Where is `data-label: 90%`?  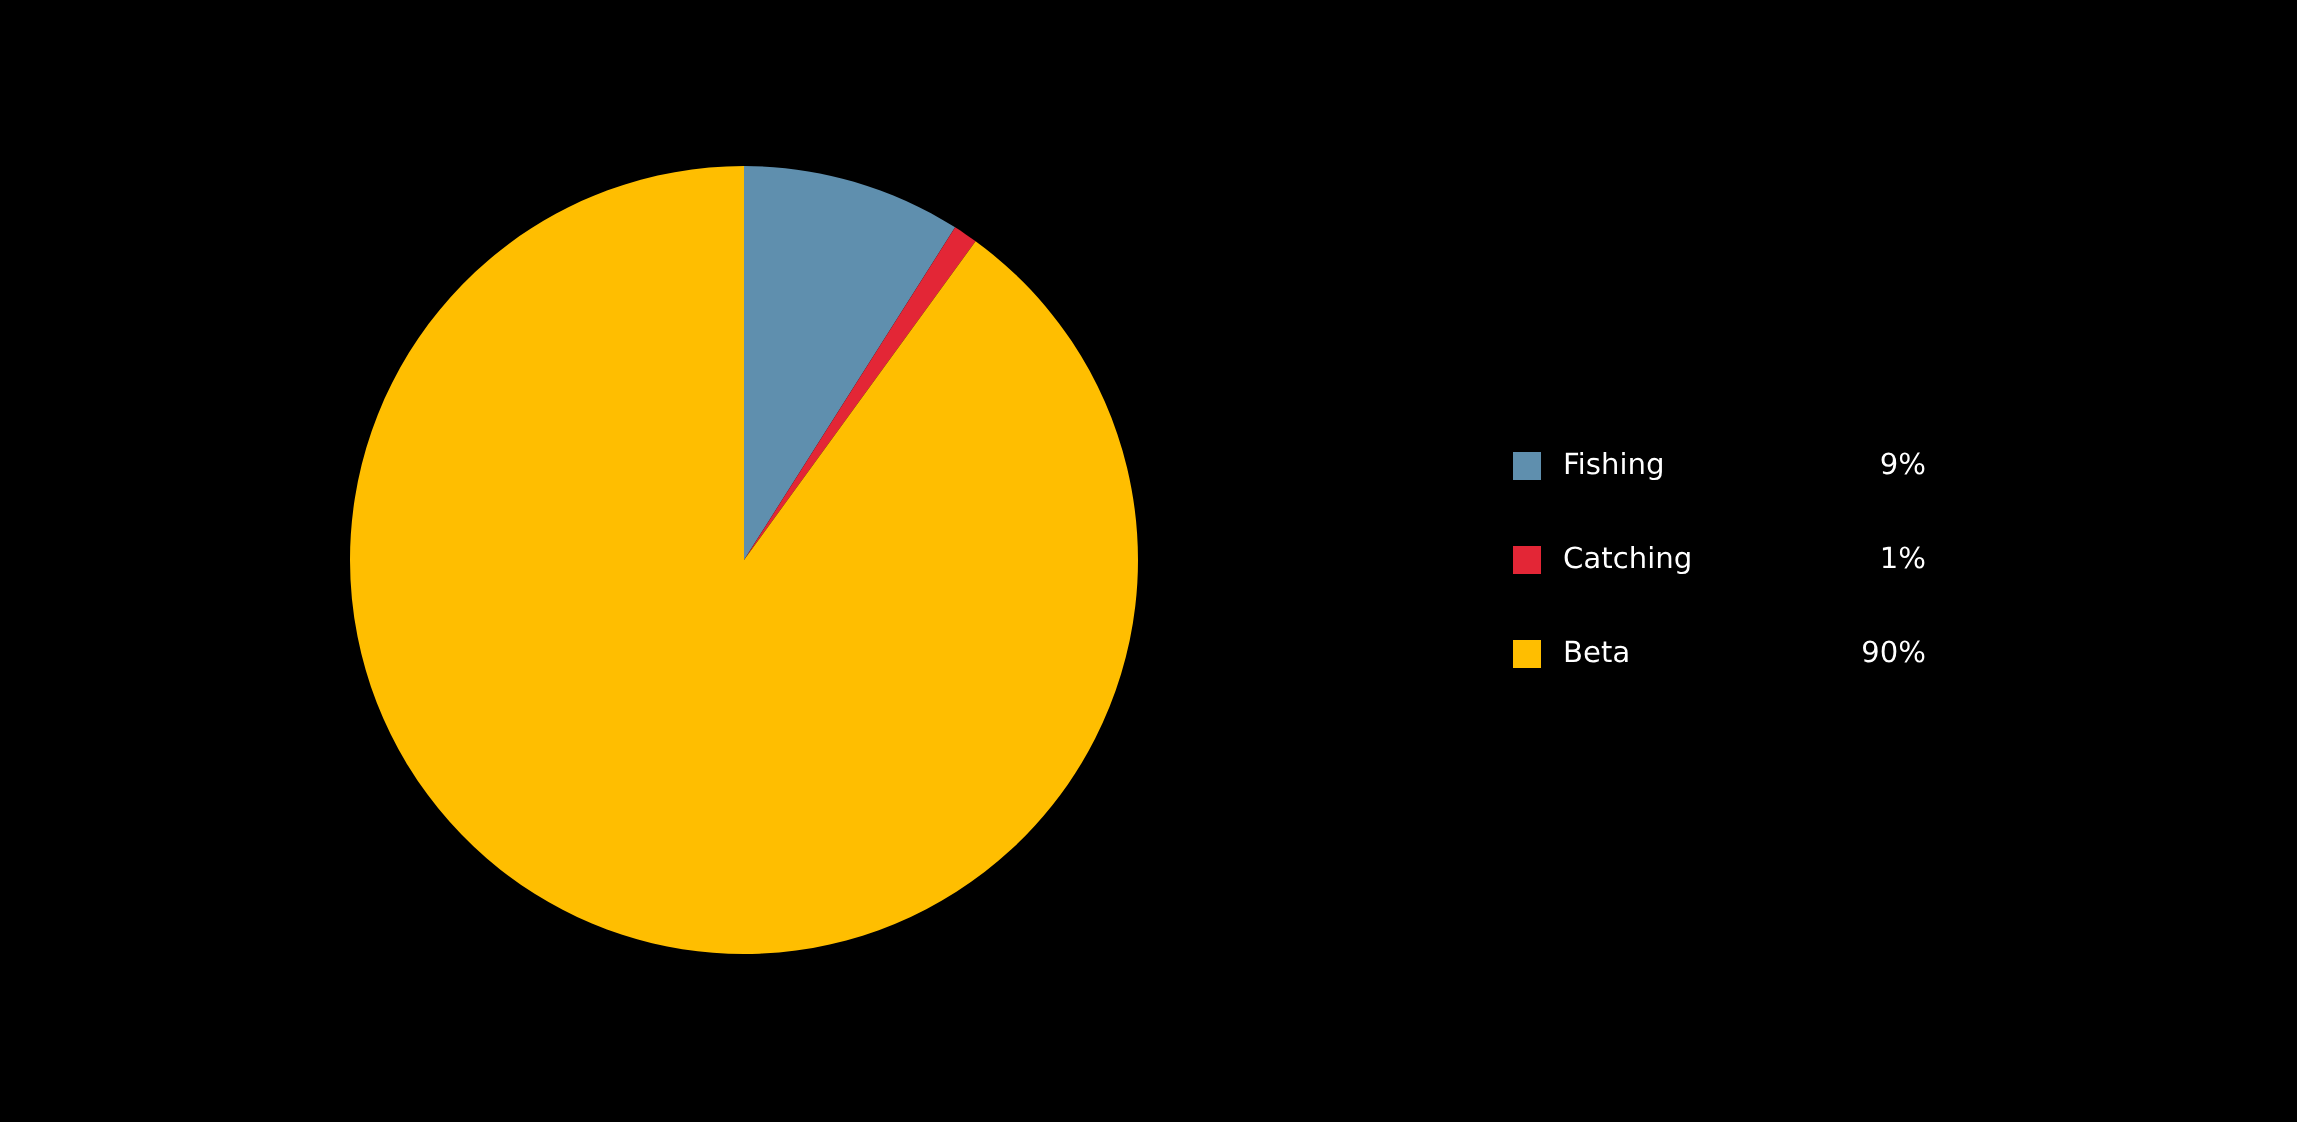
data-label: 90% is located at coordinates (1894, 651).